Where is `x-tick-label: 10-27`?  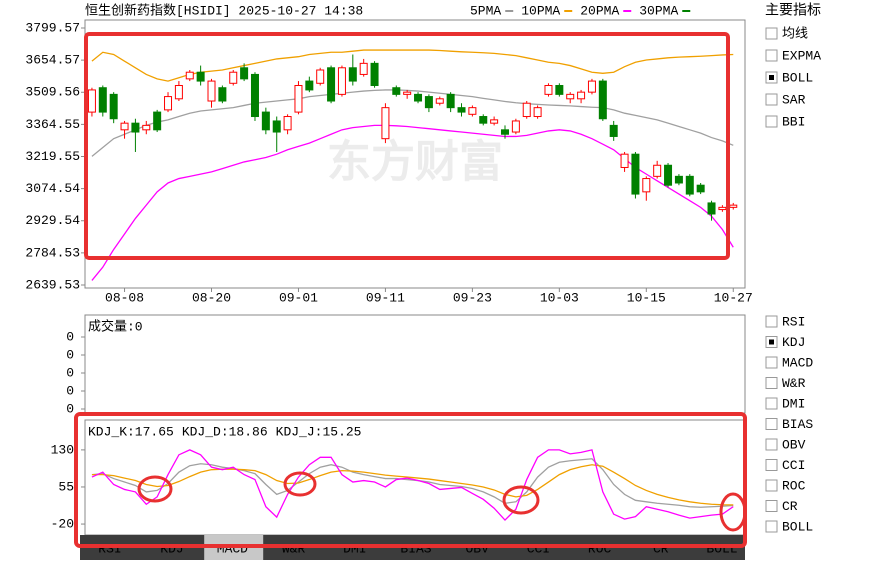 x-tick-label: 10-27 is located at coordinates (733, 297).